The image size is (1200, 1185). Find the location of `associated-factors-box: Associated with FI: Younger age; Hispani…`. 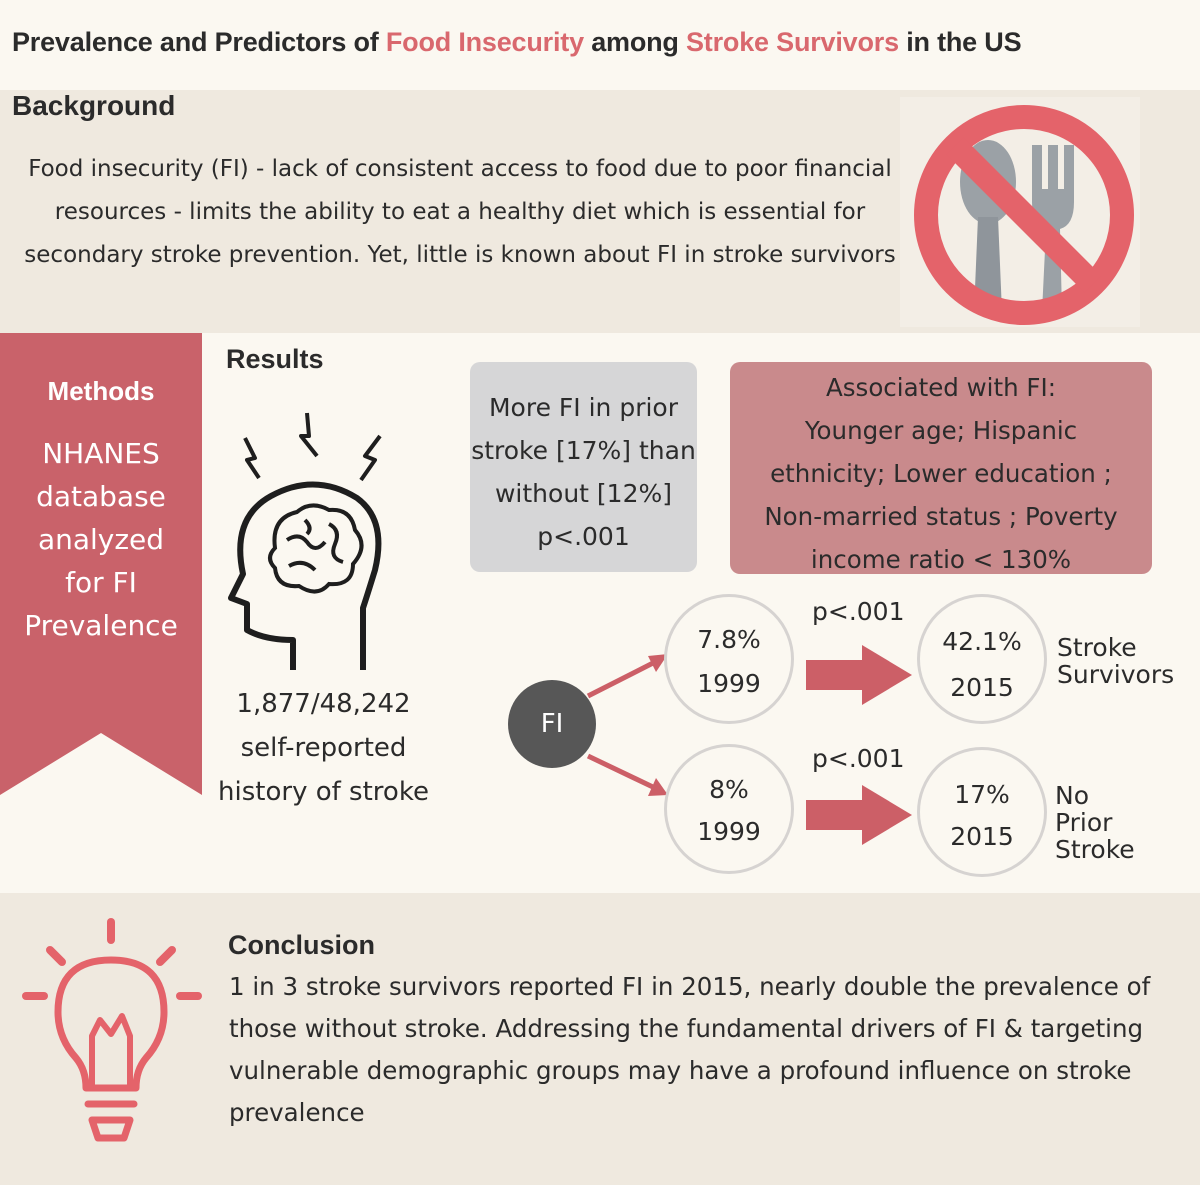

associated-factors-box: Associated with FI: Younger age; Hispani… is located at coordinates (941, 468).